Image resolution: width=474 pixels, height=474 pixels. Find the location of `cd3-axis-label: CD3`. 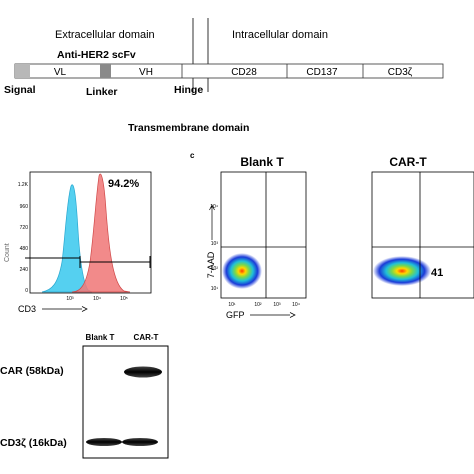

cd3-axis-label: CD3 is located at coordinates (27, 309).